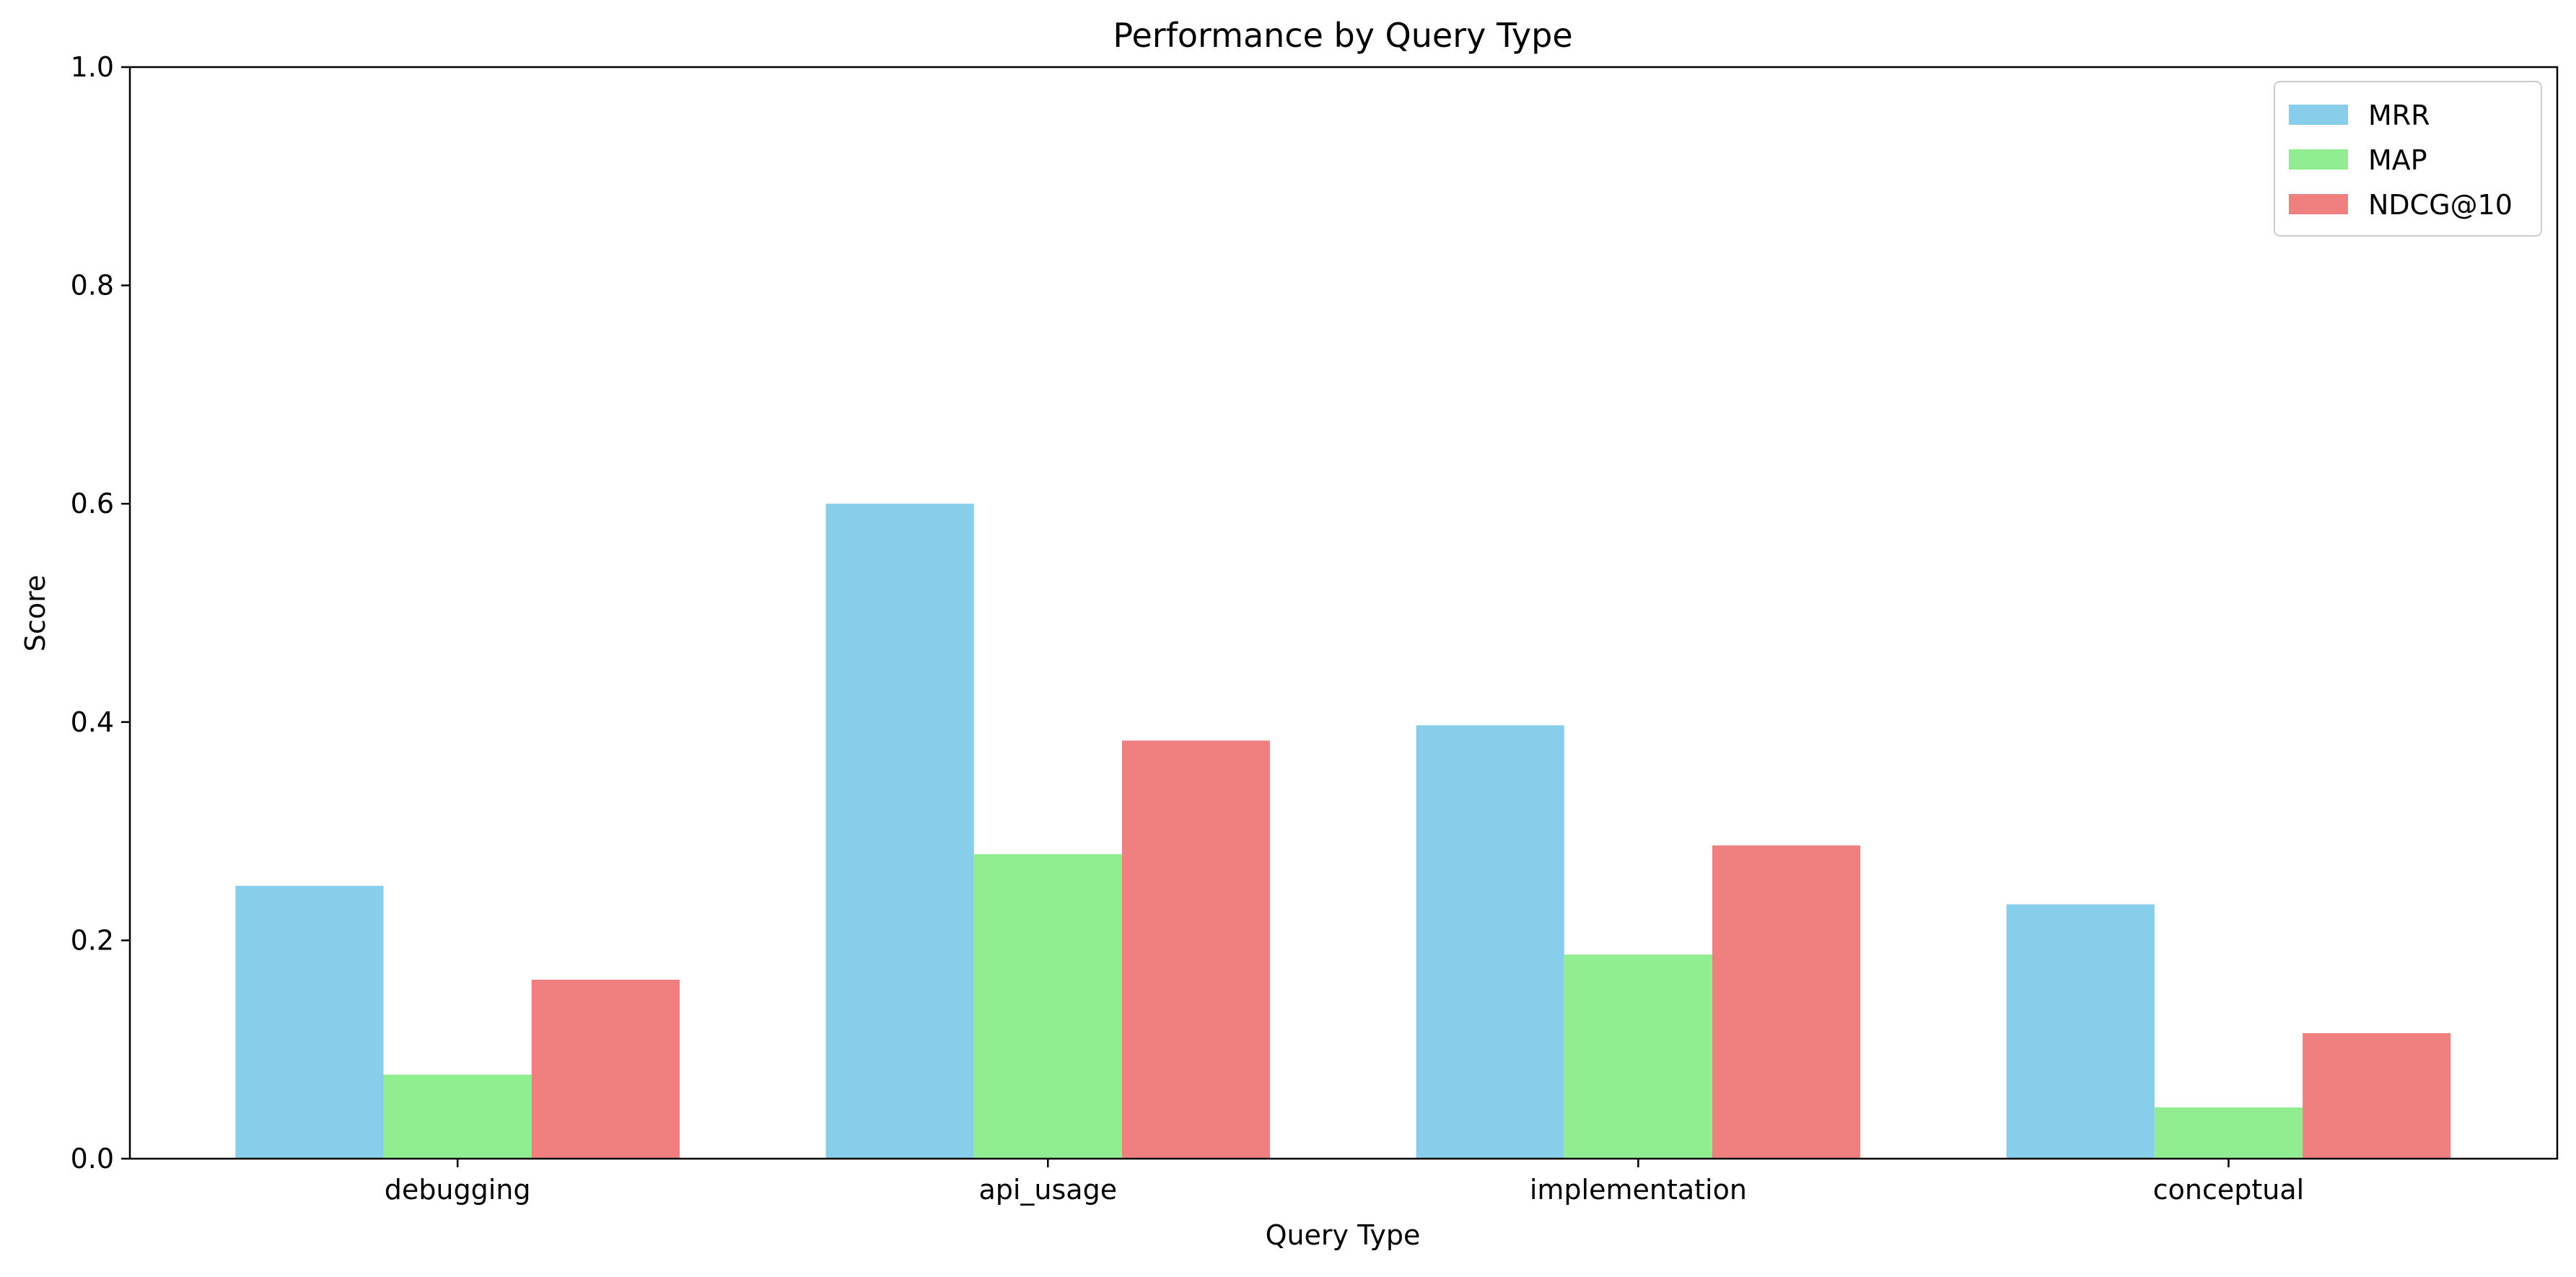 The image size is (2576, 1277). What do you see at coordinates (1342, 36) in the screenshot?
I see `chart-title: Performance by Query Type` at bounding box center [1342, 36].